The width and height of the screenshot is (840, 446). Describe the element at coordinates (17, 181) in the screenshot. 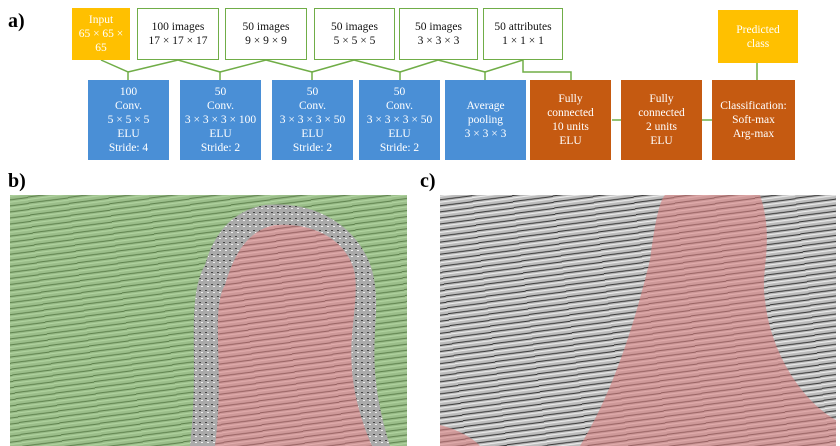

I see `panel-label: b)` at that location.